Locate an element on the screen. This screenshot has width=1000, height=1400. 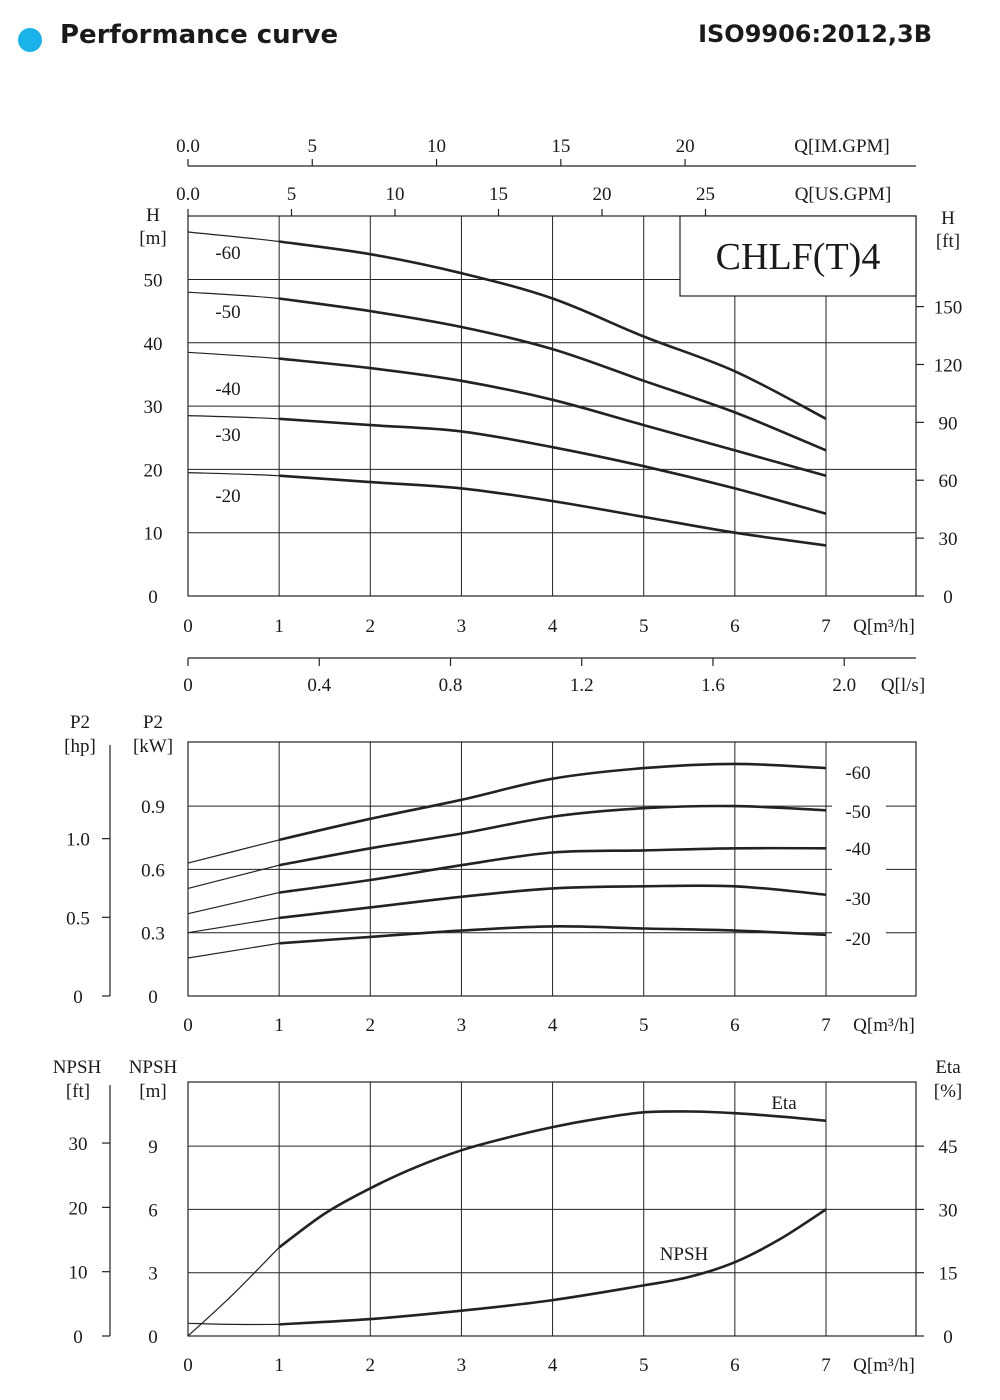
power-kw-tick-label: 0.9 is located at coordinates (153, 807).